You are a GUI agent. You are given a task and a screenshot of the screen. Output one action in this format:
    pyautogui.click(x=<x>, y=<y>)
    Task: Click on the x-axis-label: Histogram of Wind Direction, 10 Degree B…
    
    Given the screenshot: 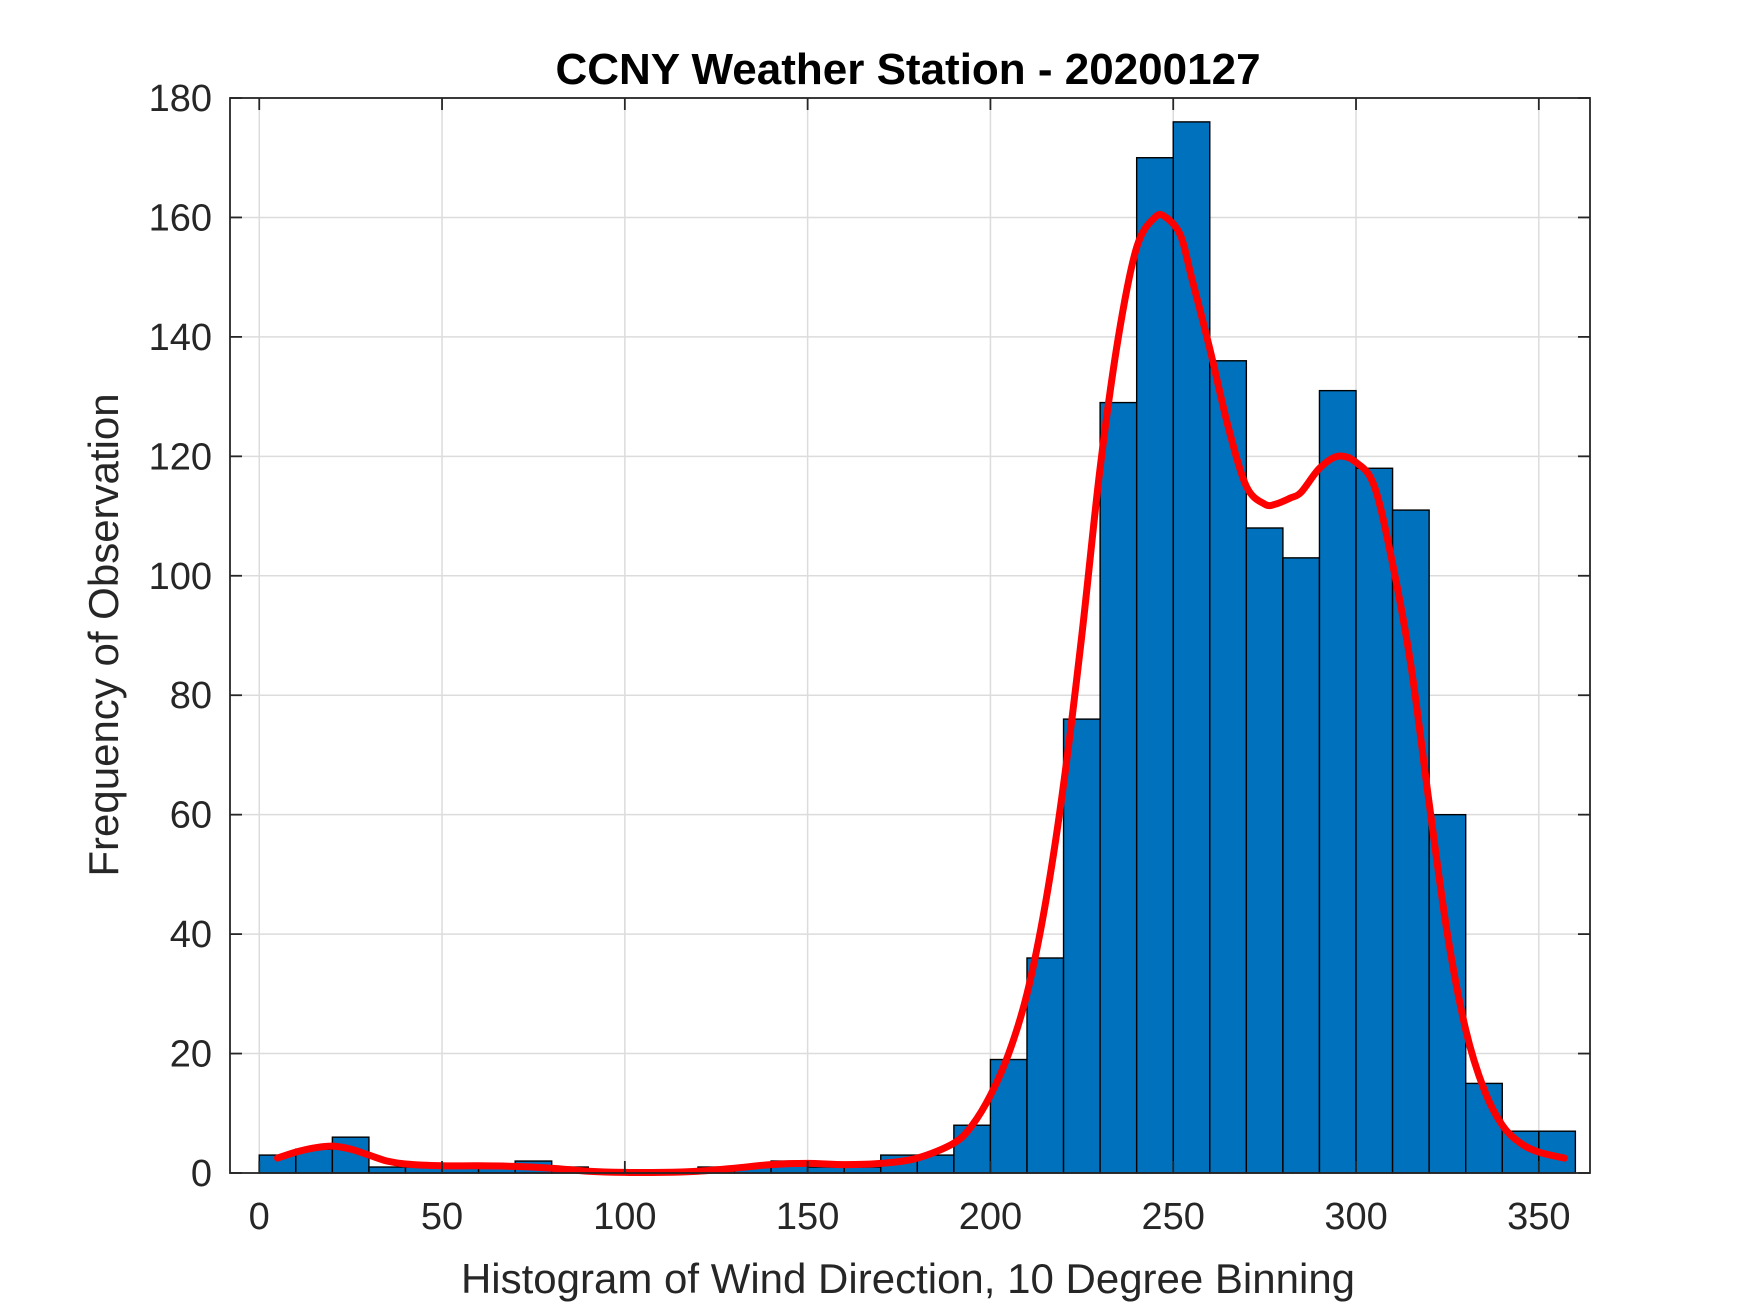 What is the action you would take?
    pyautogui.click(x=908, y=1278)
    